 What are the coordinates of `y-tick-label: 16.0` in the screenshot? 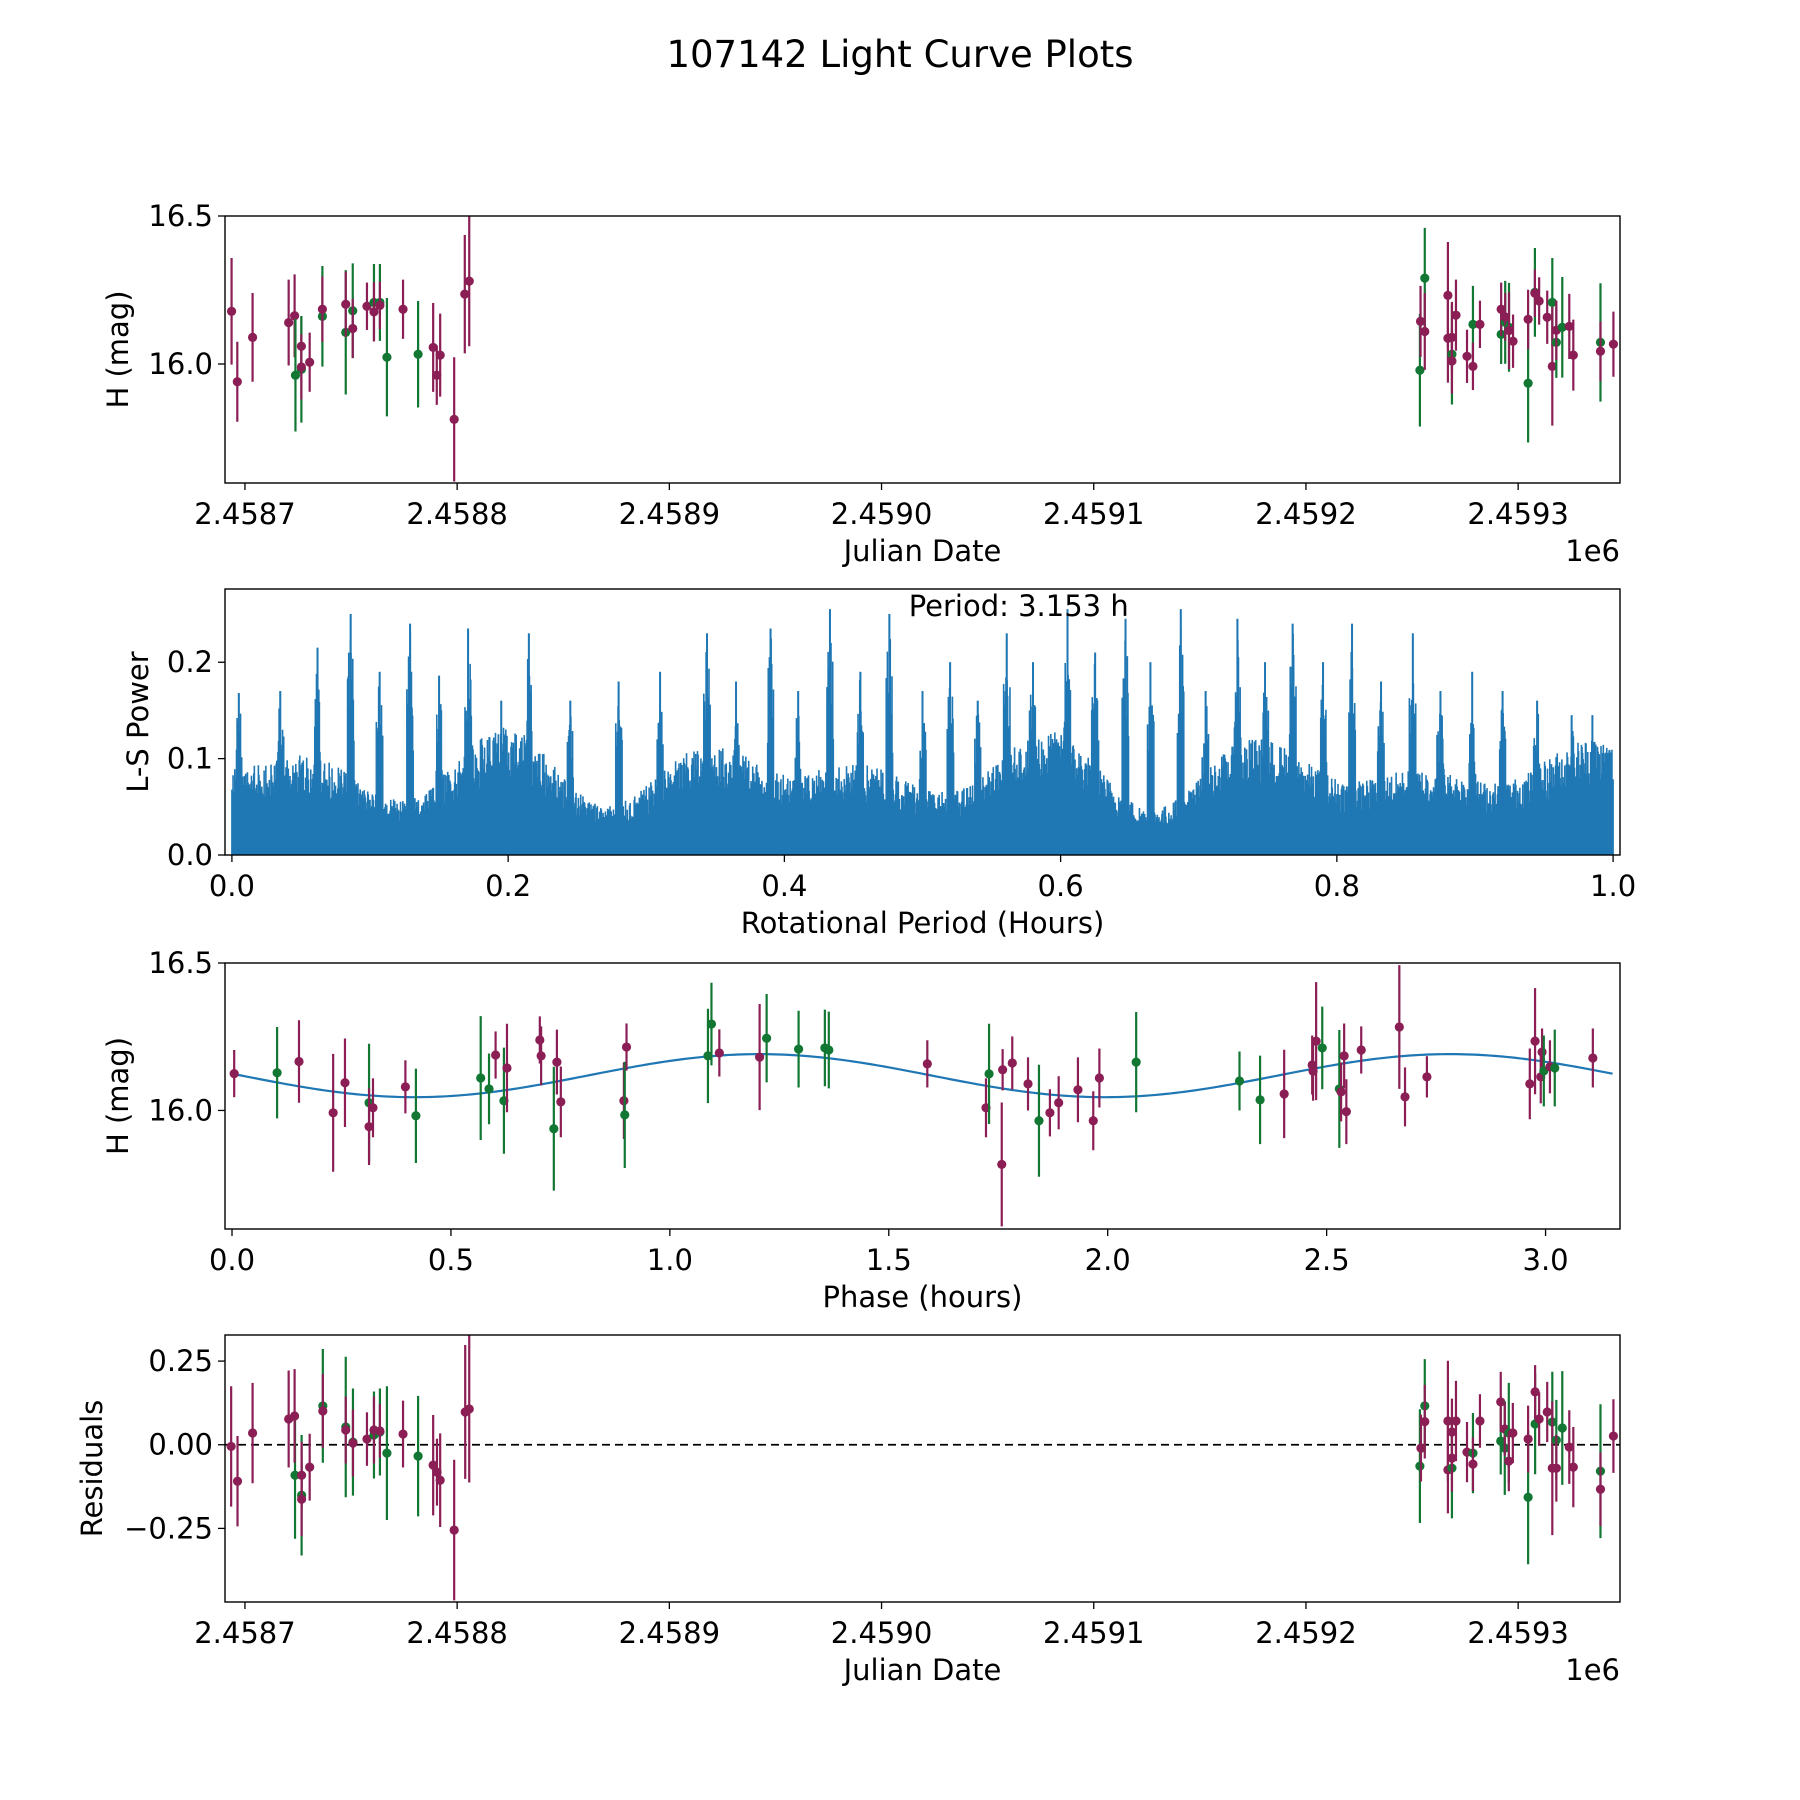 It's located at (180, 1110).